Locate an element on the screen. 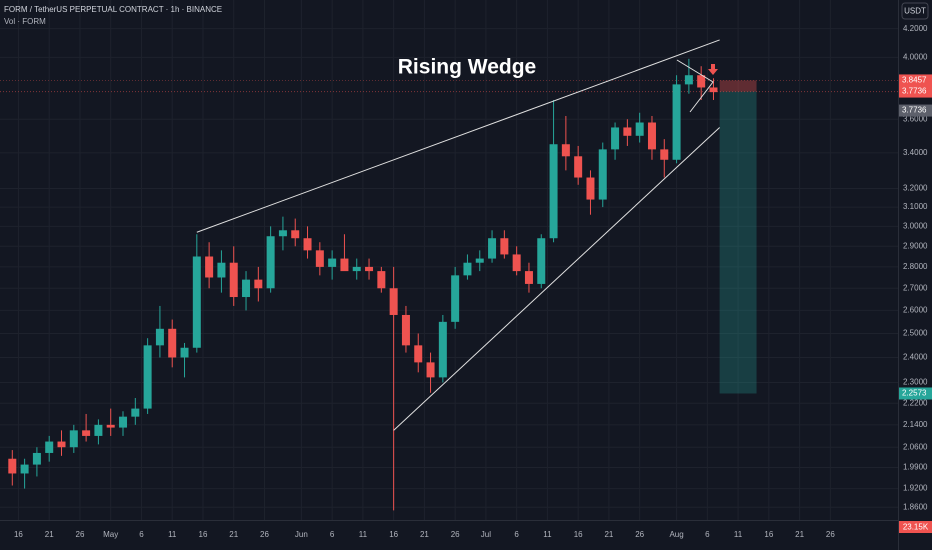  volume-label: 23.15K is located at coordinates (916, 527).